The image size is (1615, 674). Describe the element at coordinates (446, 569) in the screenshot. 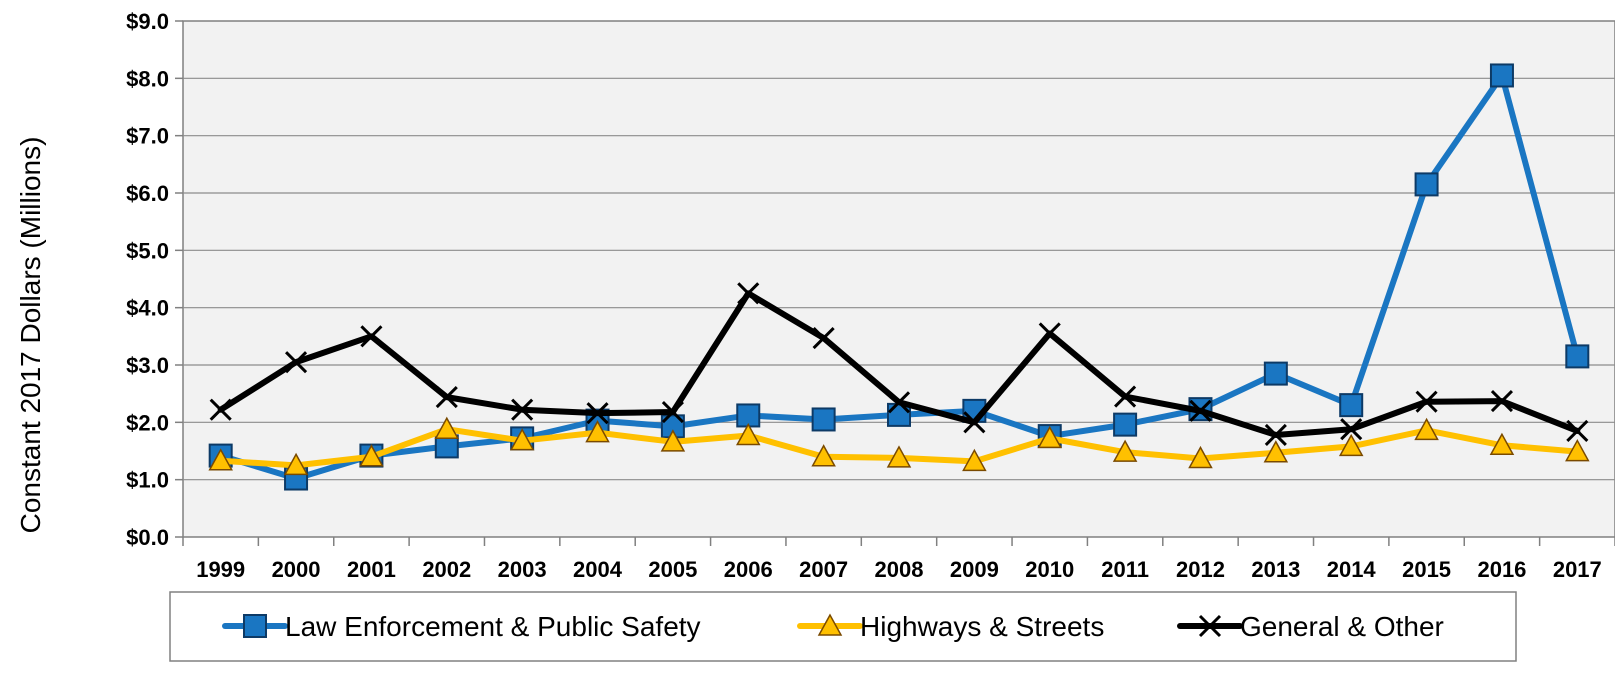

I see `x-tick-label: 2002` at that location.